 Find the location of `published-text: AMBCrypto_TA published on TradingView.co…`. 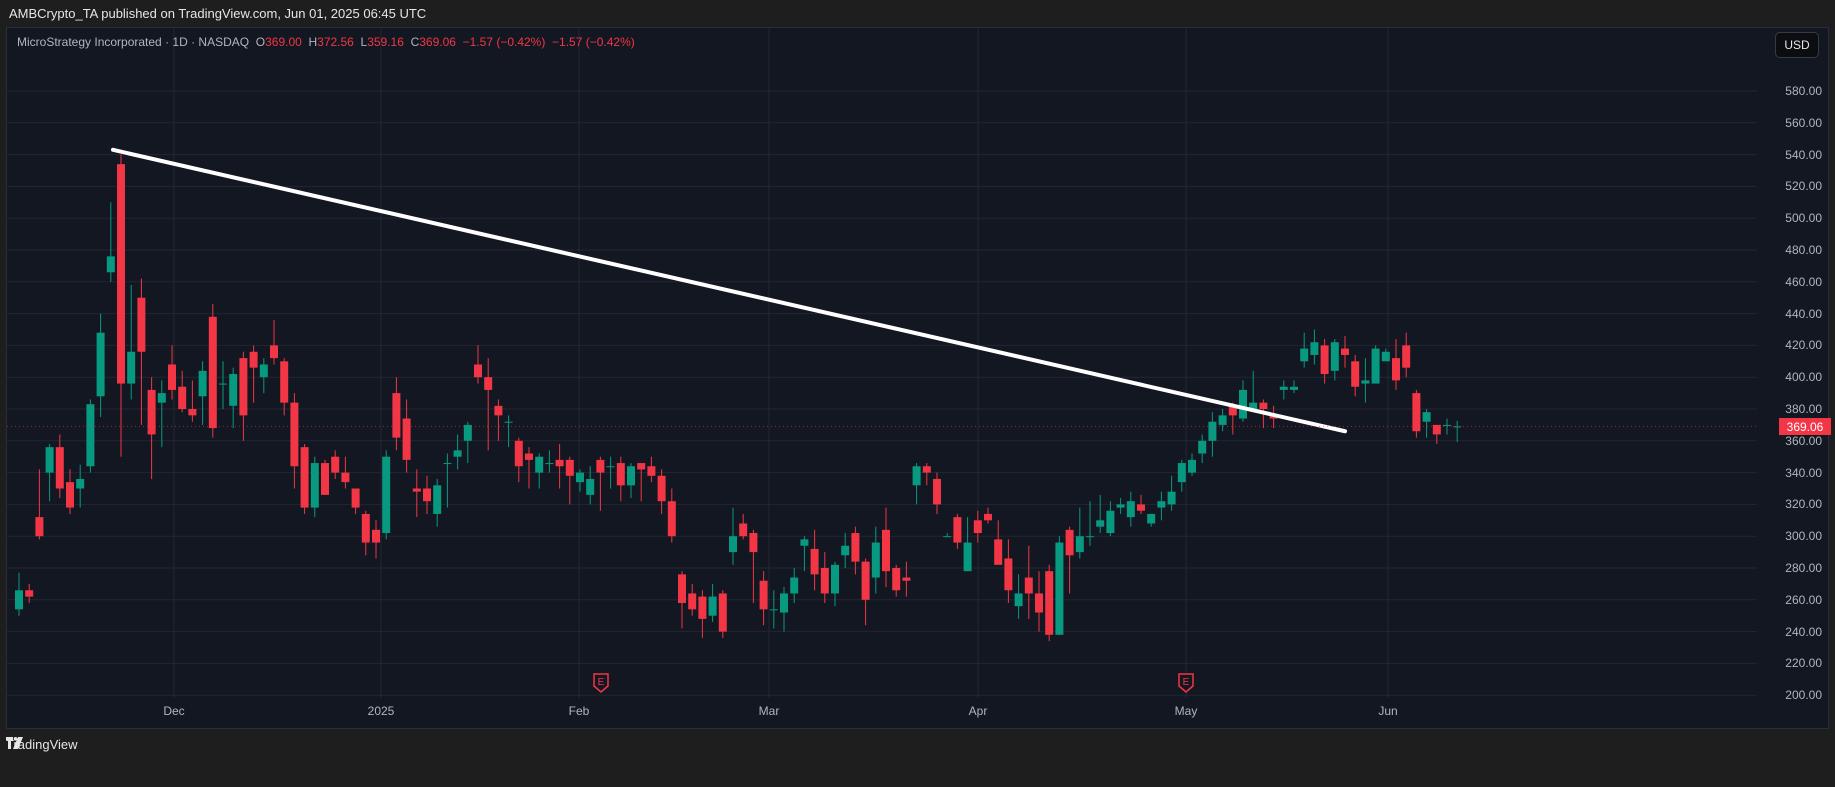

published-text: AMBCrypto_TA published on TradingView.co… is located at coordinates (218, 13).